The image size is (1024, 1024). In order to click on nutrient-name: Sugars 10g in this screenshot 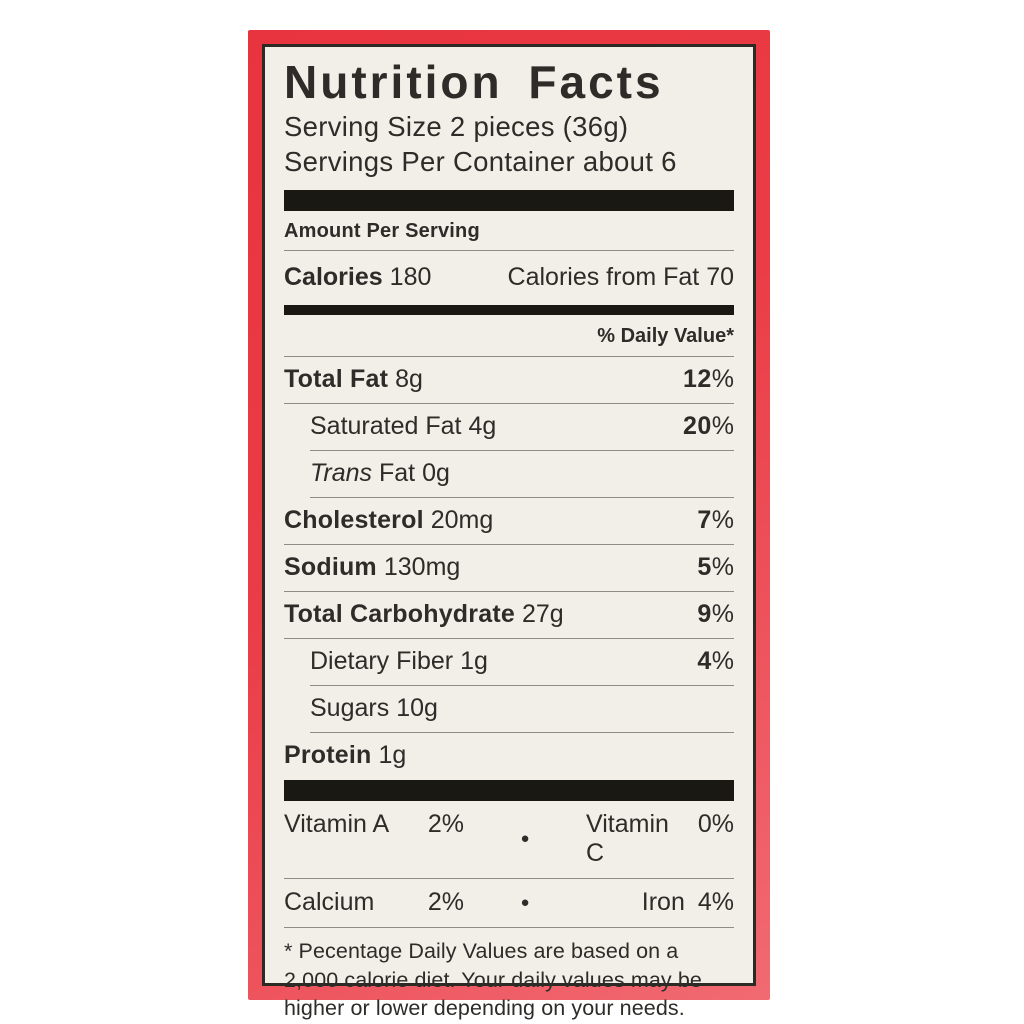, I will do `click(374, 708)`.